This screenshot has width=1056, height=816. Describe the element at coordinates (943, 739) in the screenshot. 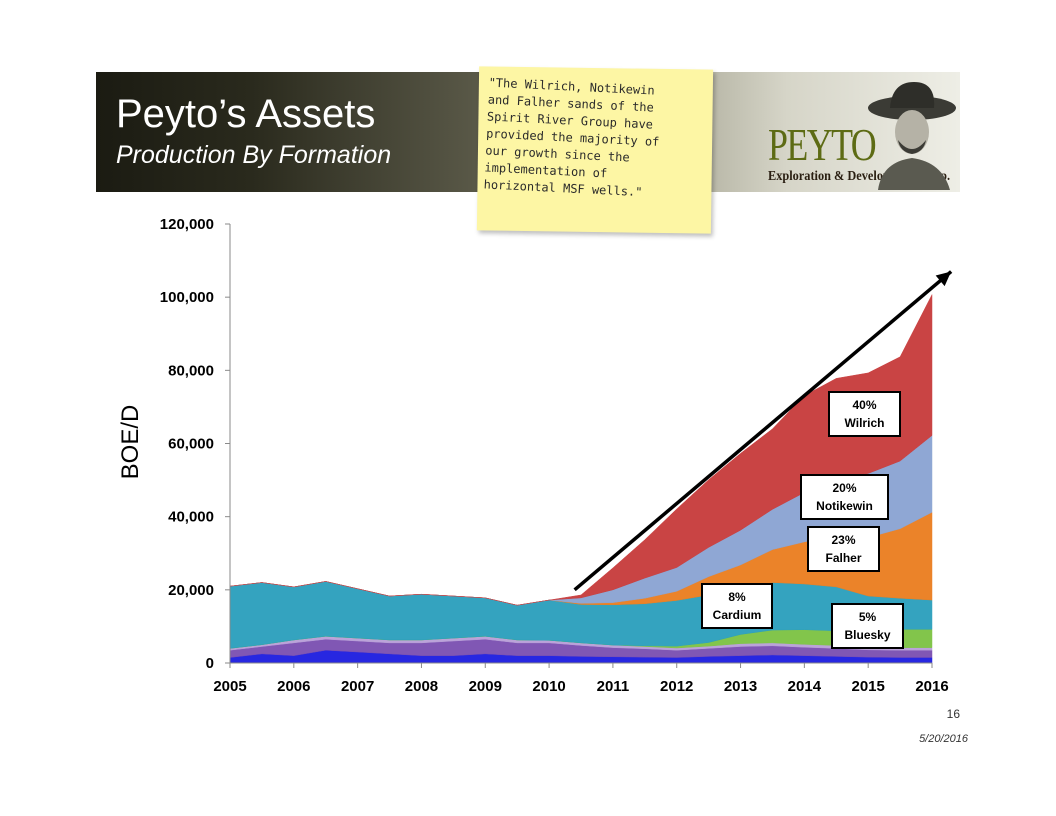

I see `slide-date: 5/20/2016` at that location.